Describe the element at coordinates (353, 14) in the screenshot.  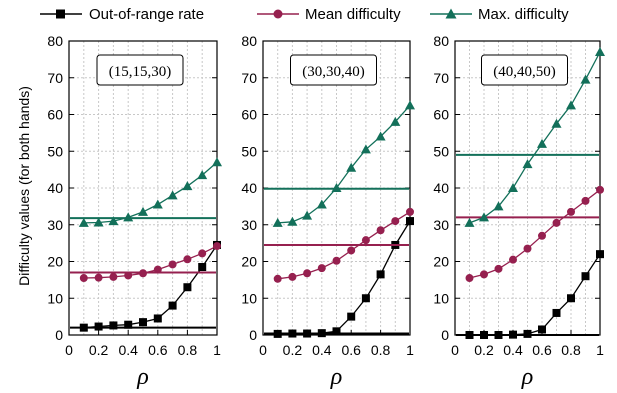
I see `legend-label-mean-difficulty: Mean difficulty` at that location.